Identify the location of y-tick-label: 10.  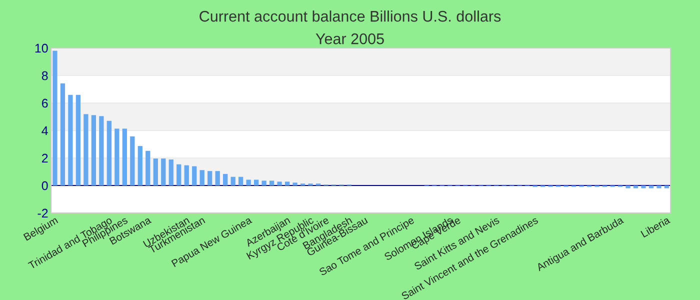
(41, 48).